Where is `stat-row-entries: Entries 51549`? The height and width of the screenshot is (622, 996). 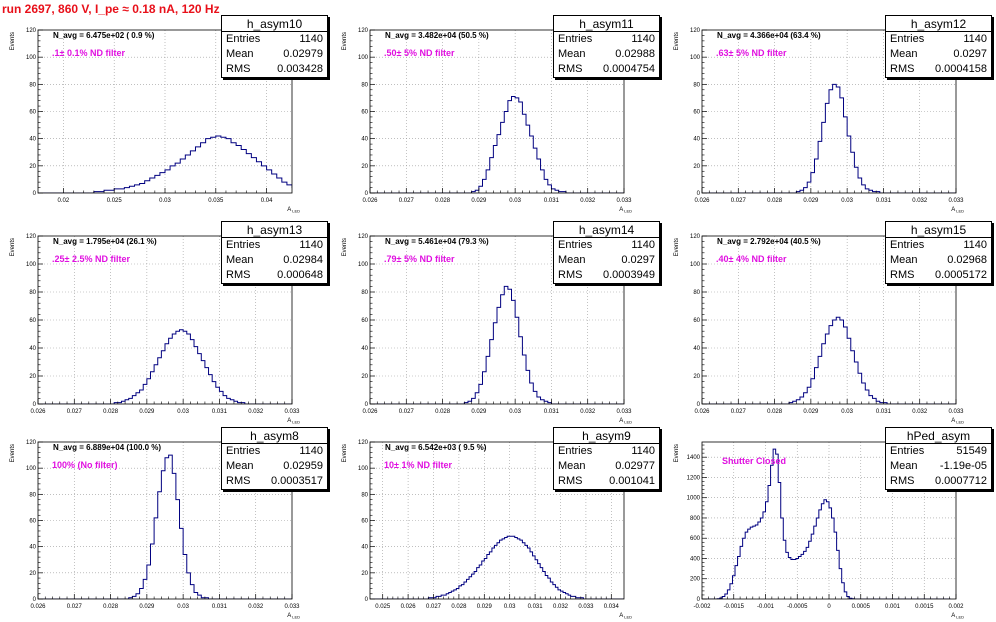
stat-row-entries: Entries 51549 is located at coordinates (938, 451).